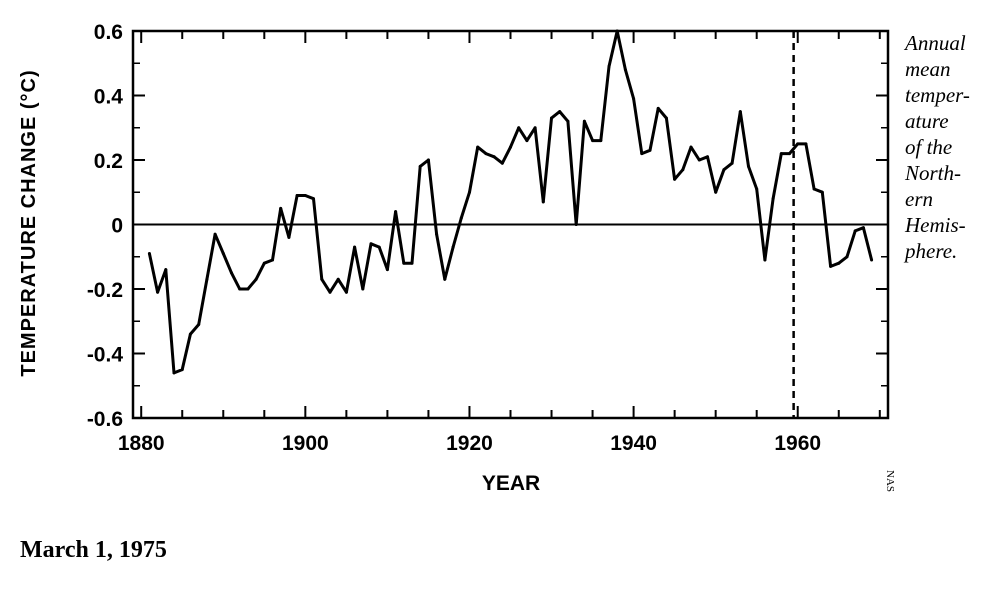  Describe the element at coordinates (931, 251) in the screenshot. I see `caption-line: phere.` at that location.